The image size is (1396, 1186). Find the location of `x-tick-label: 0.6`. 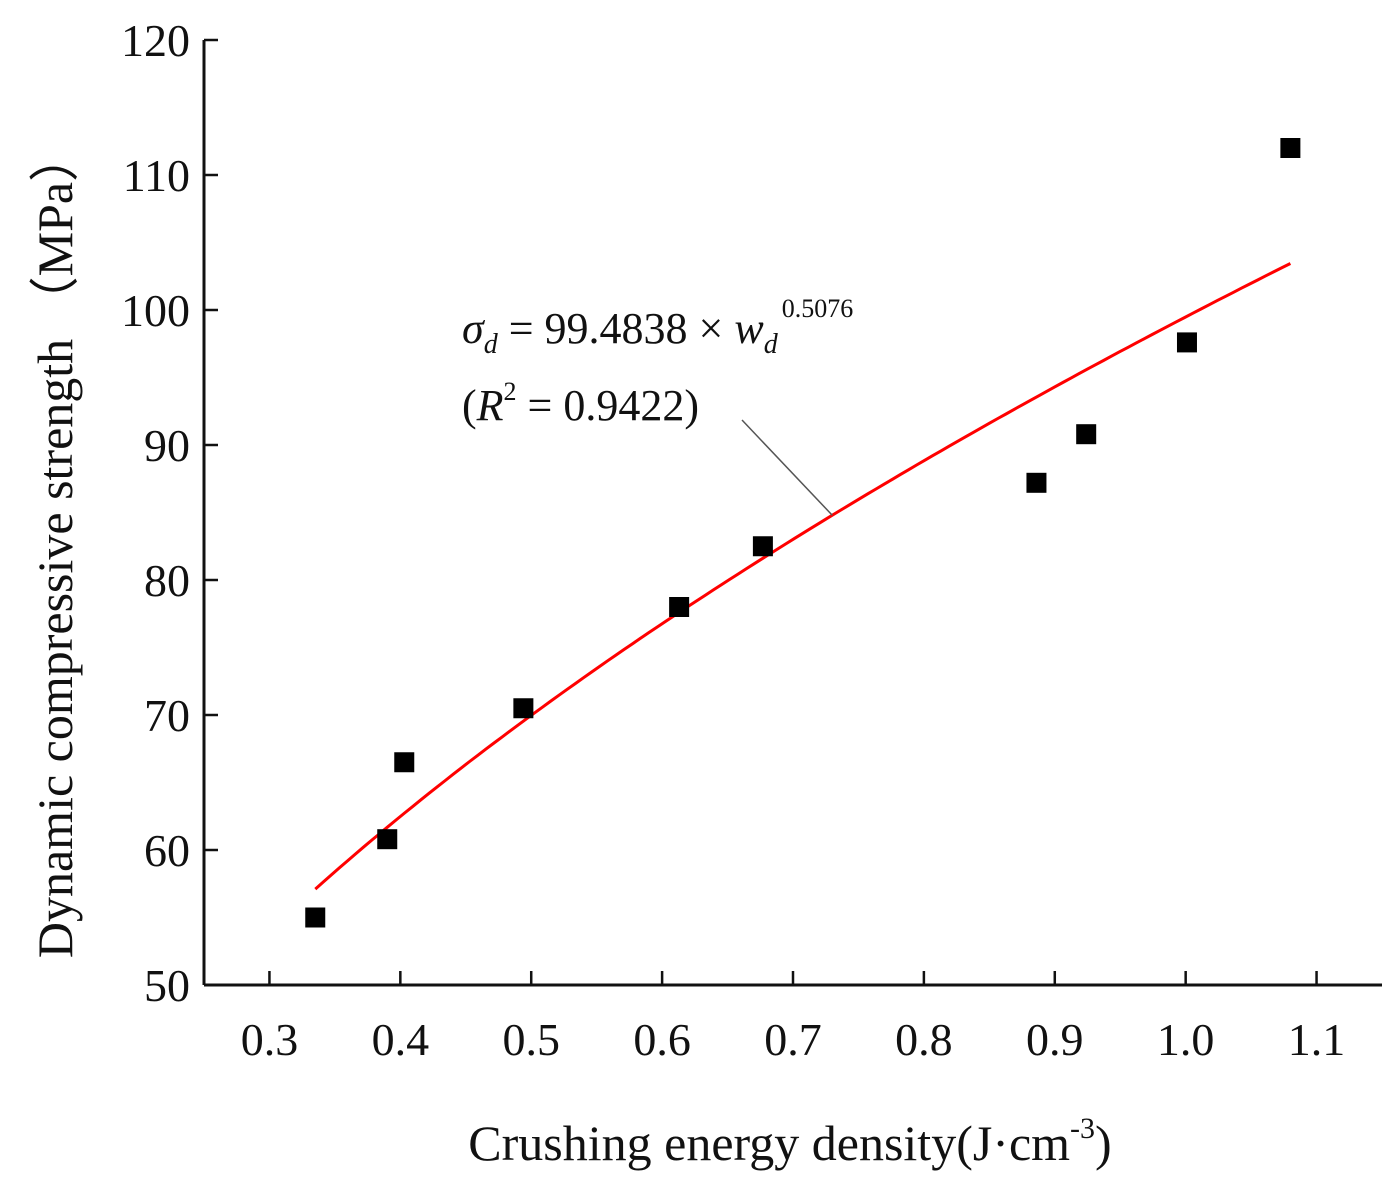

x-tick-label: 0.6 is located at coordinates (662, 1039).